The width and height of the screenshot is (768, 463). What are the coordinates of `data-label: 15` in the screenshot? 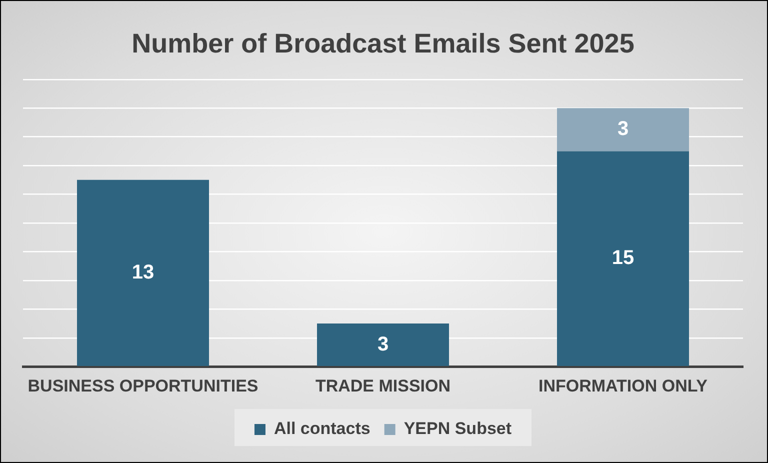 It's located at (623, 258).